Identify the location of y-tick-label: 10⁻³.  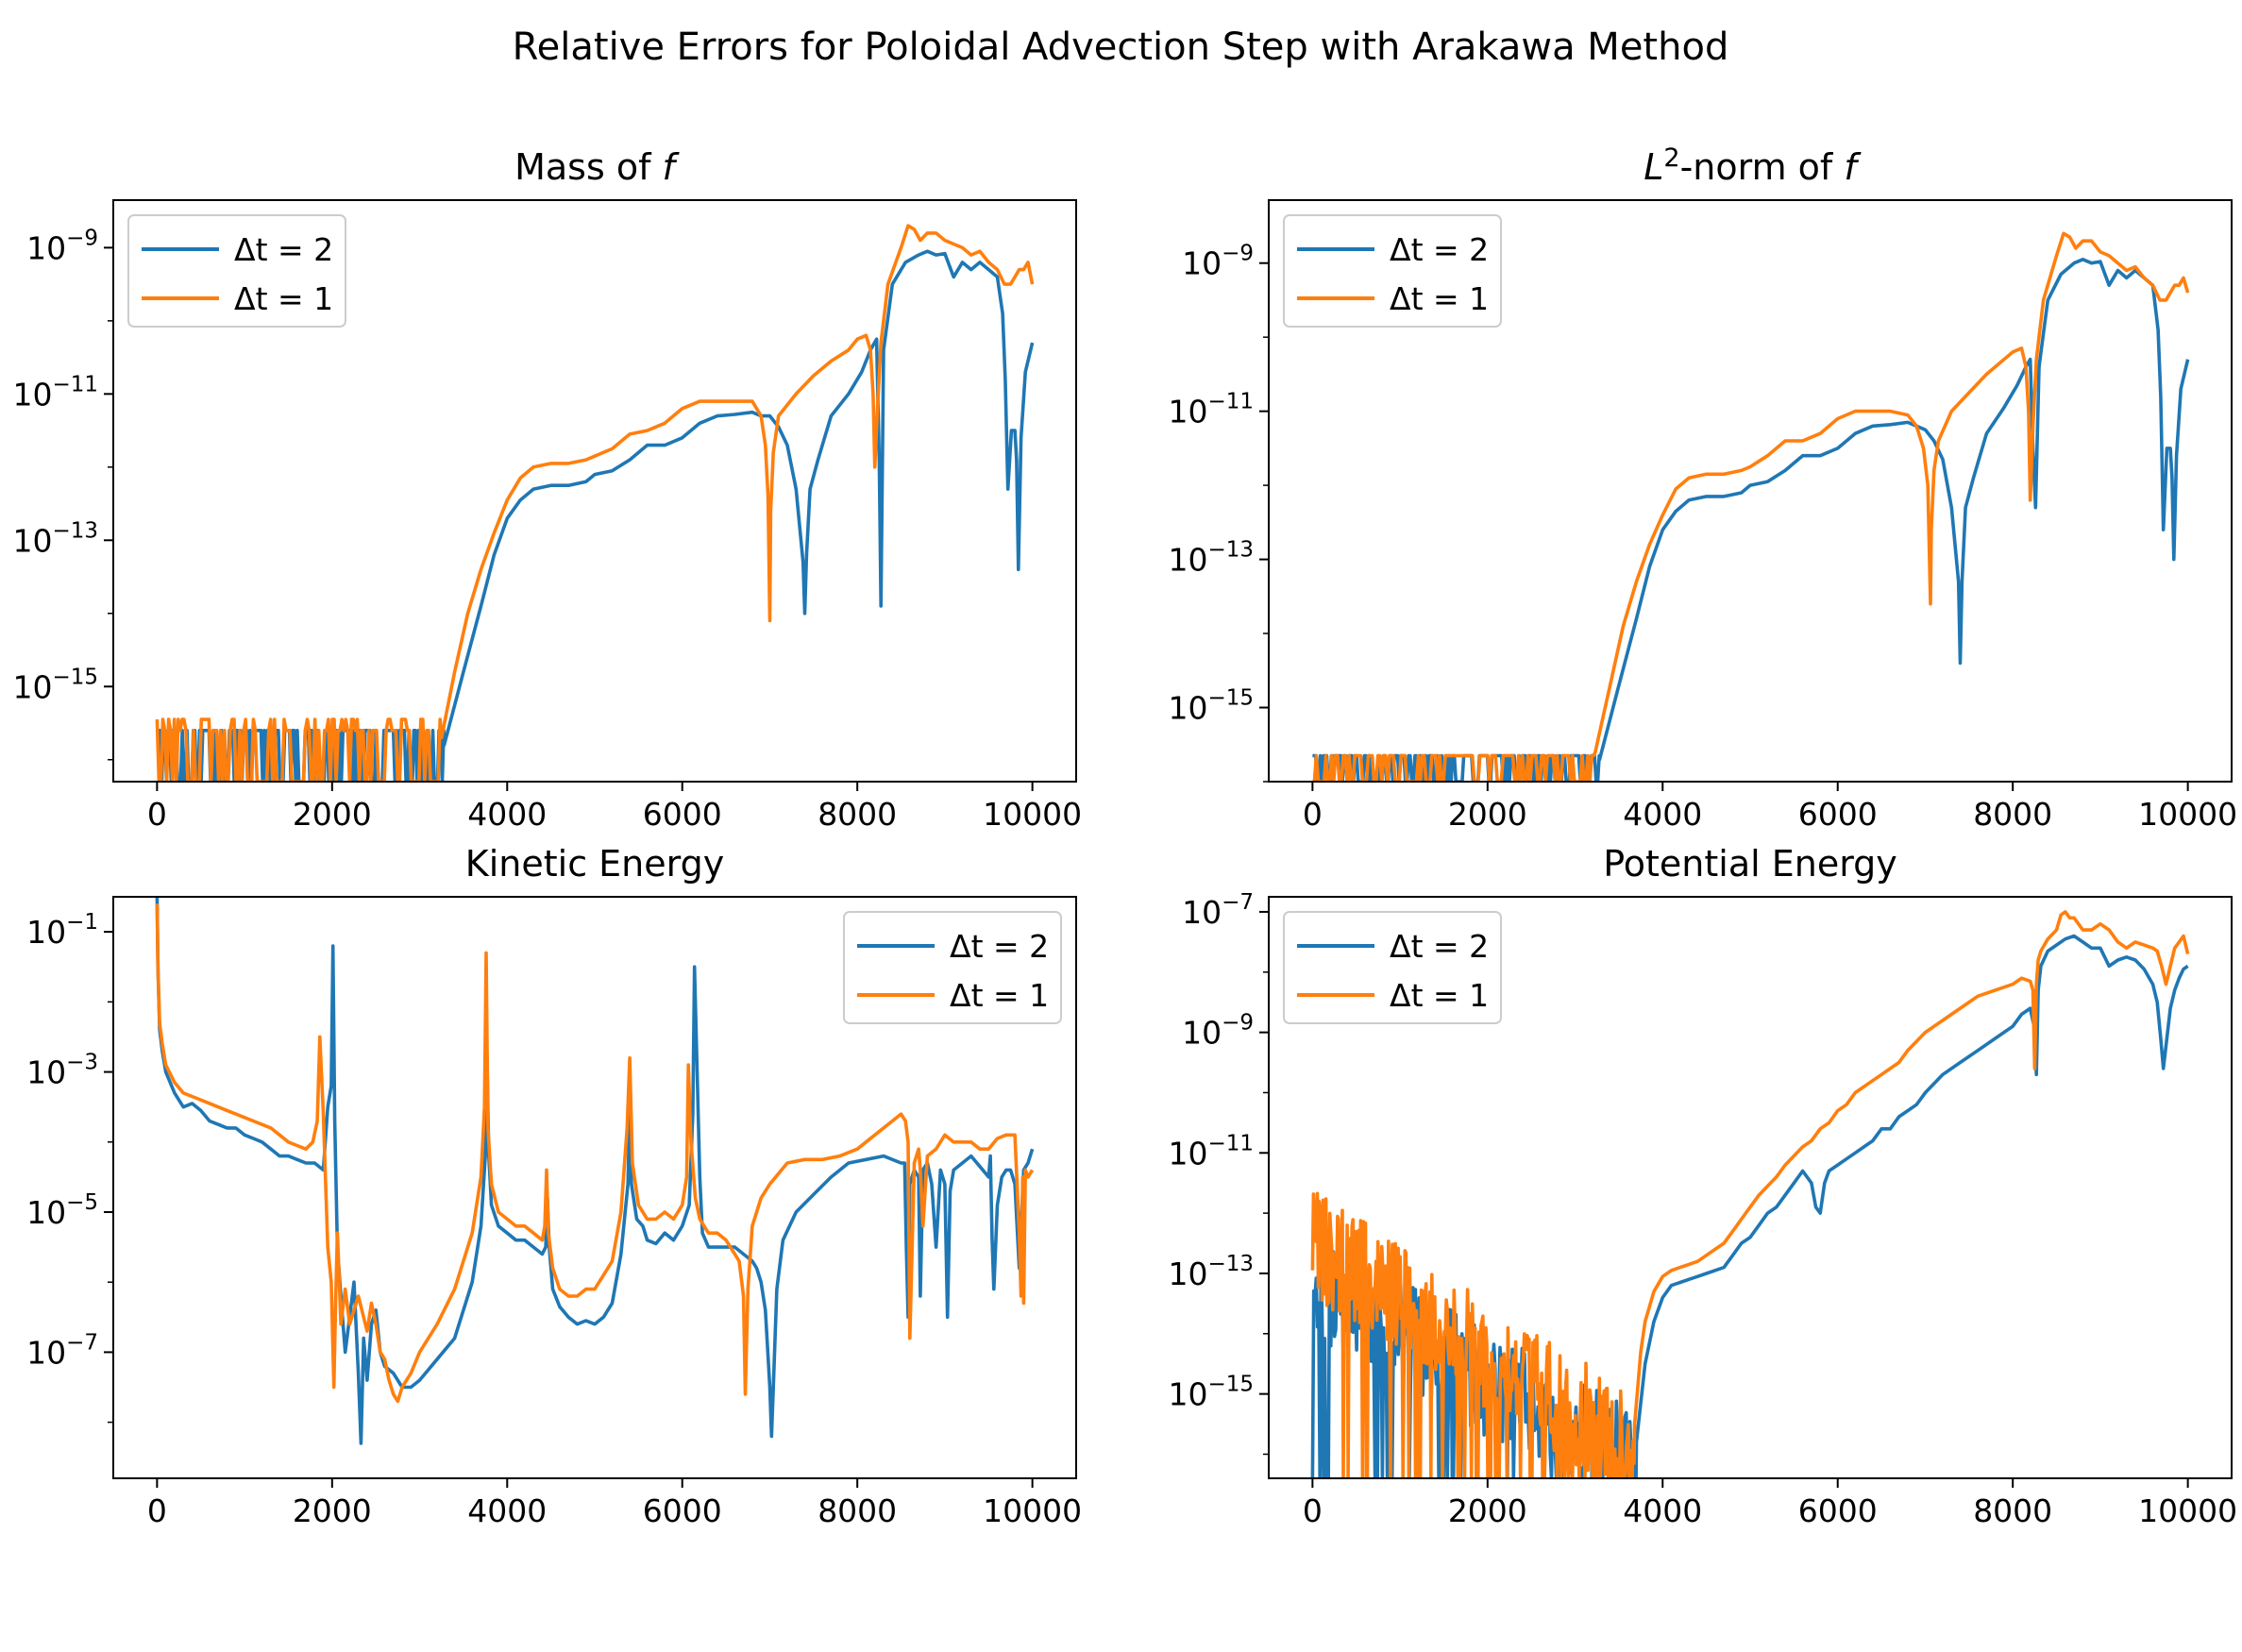
(62, 1071).